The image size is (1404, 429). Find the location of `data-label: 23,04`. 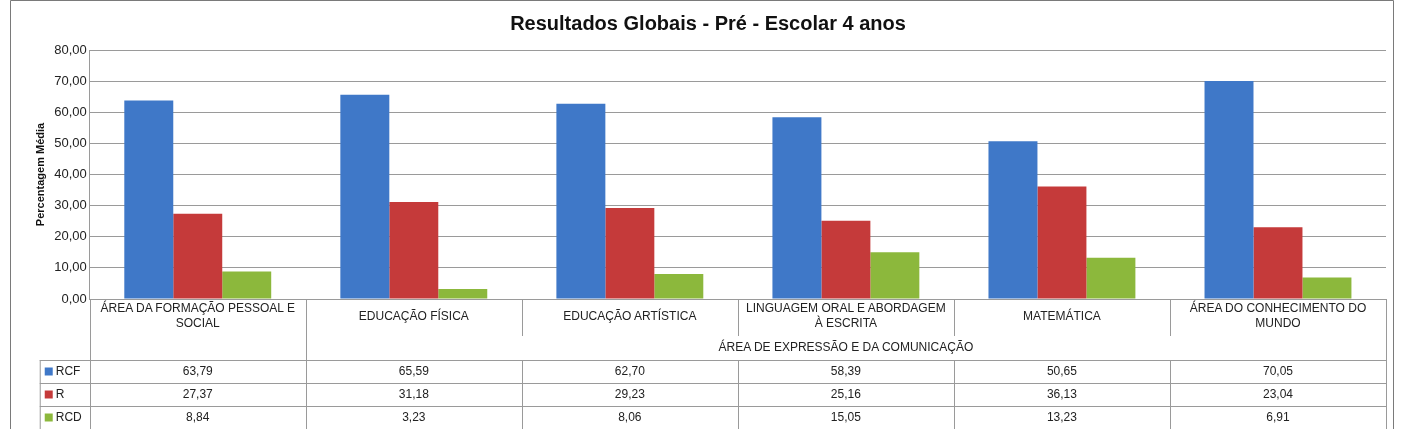

data-label: 23,04 is located at coordinates (1278, 393).